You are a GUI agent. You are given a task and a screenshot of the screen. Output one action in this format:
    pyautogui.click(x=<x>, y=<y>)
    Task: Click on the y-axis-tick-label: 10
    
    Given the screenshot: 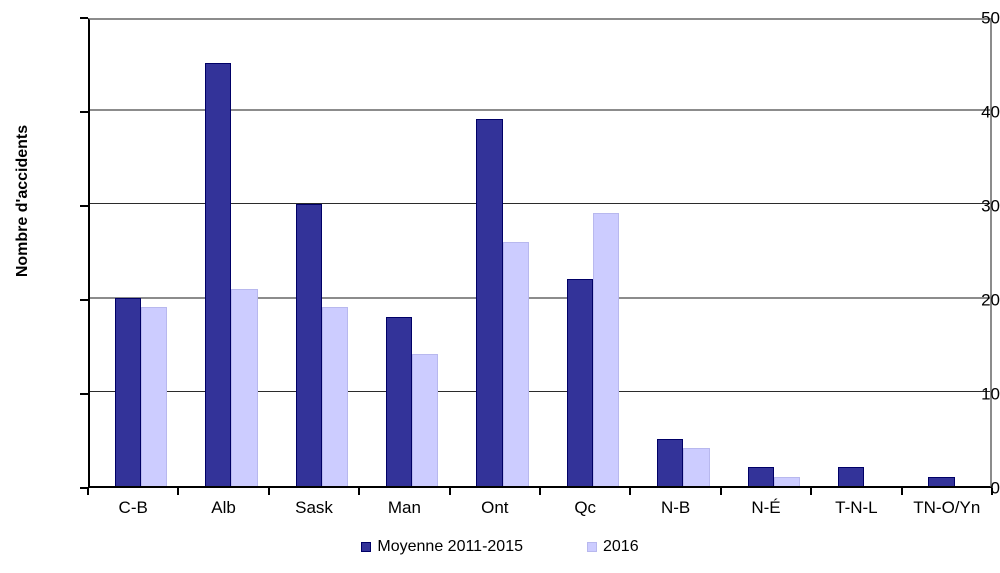 What is the action you would take?
    pyautogui.click(x=990, y=394)
    